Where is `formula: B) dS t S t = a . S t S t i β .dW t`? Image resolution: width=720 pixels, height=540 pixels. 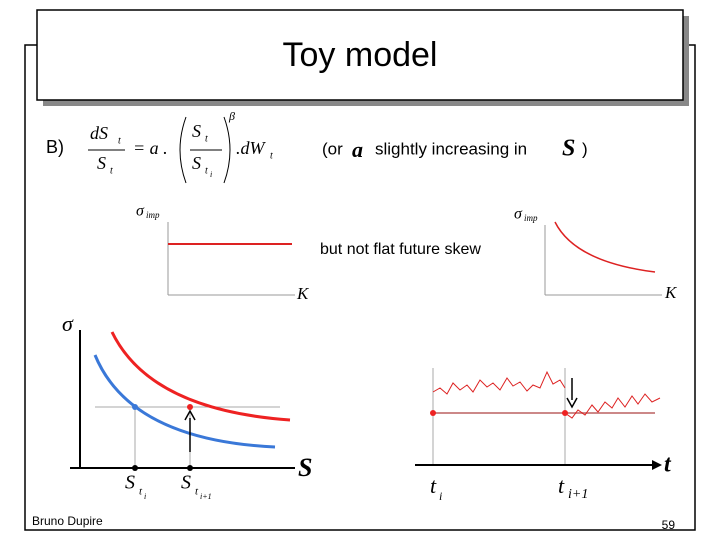 formula: B) dS t S t = a . S t S t i β .dW t is located at coordinates (159, 146).